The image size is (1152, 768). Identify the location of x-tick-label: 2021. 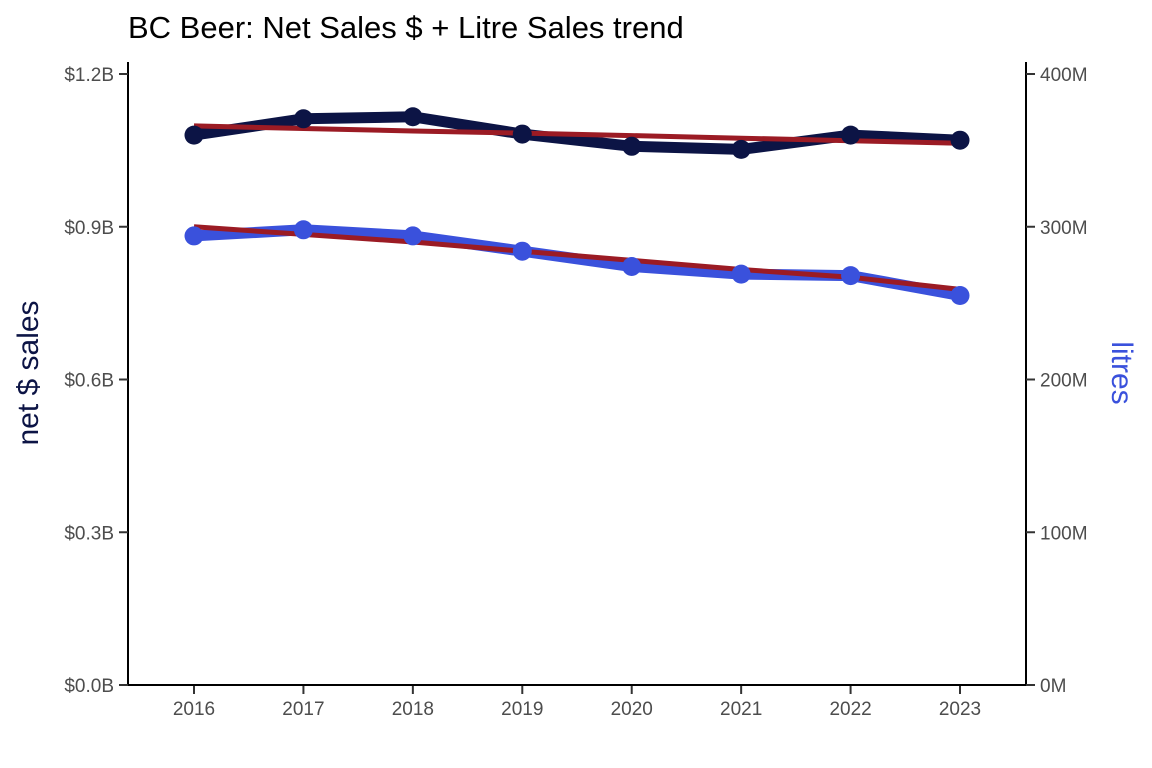
(741, 709).